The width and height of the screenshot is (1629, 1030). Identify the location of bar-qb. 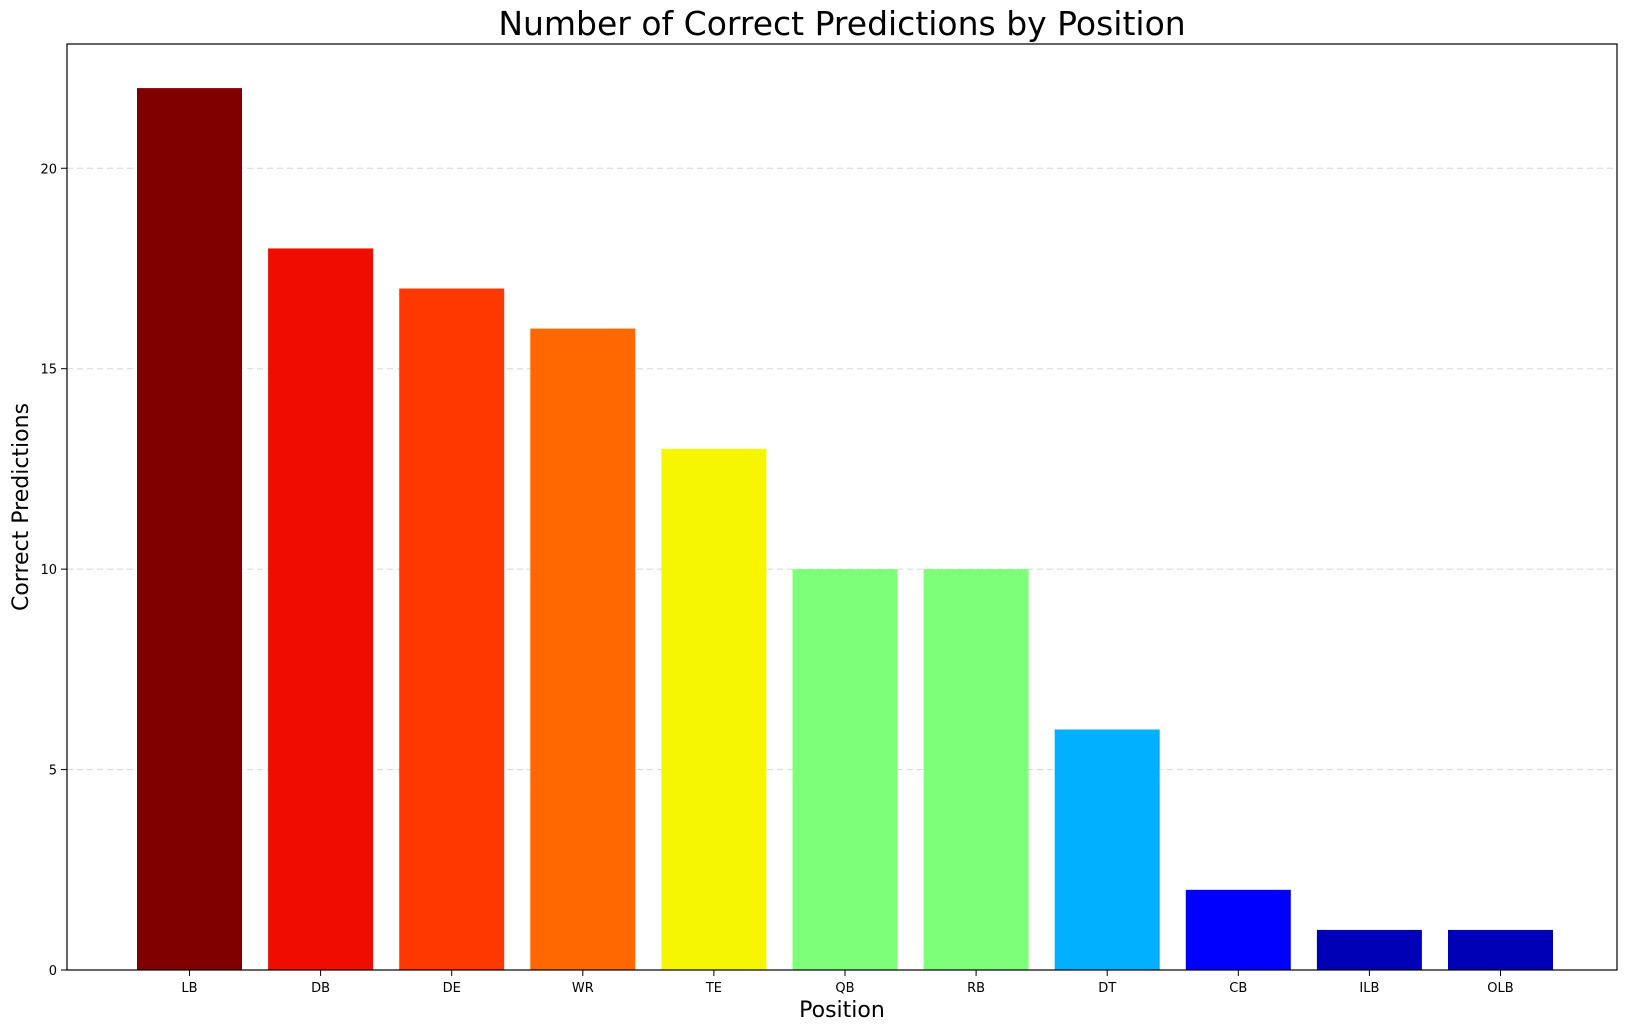
(845, 769).